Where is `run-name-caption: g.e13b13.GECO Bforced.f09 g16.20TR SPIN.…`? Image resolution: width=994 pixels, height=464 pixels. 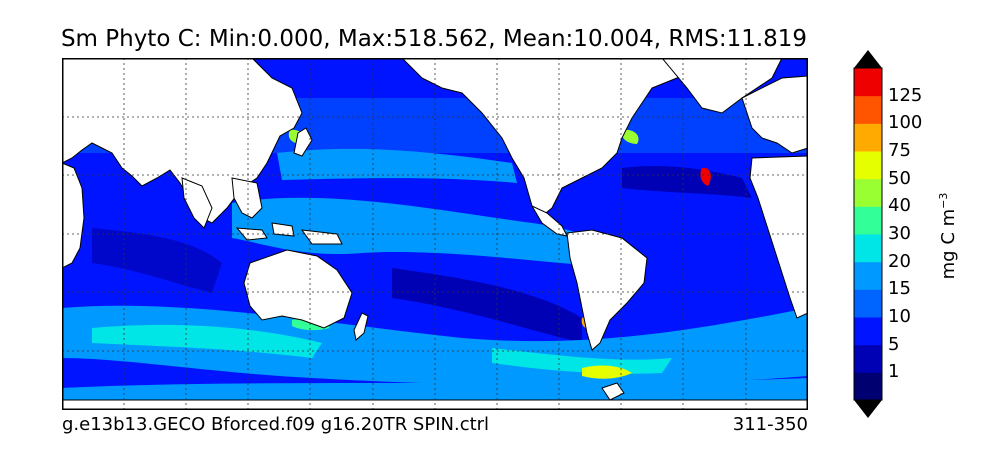 run-name-caption: g.e13b13.GECO Bforced.f09 g16.20TR SPIN.… is located at coordinates (276, 424).